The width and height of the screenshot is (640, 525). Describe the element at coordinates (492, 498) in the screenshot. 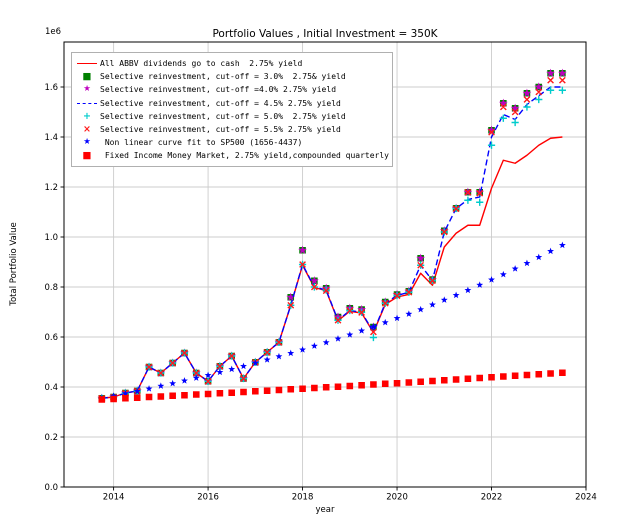

I see `x-tick-label: 2022` at that location.